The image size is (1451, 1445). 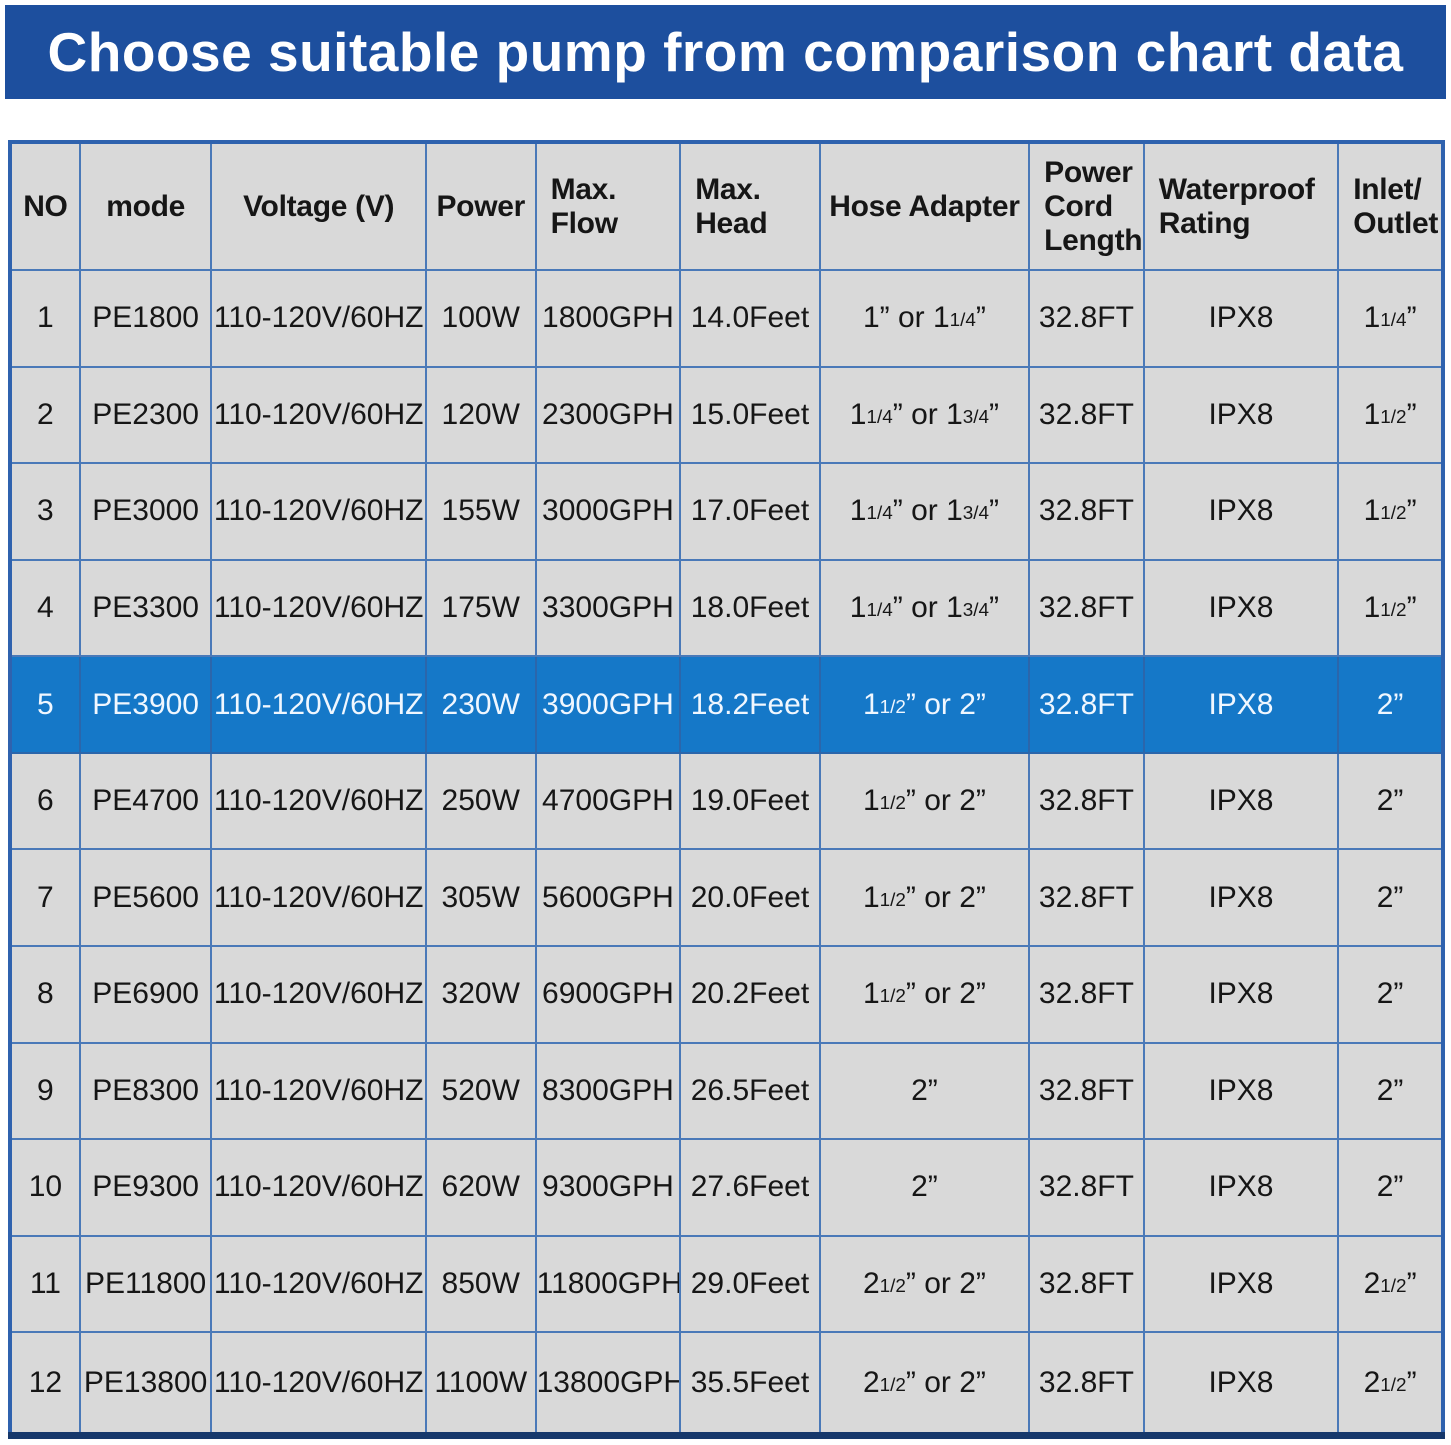 What do you see at coordinates (750, 1284) in the screenshot?
I see `table-cell: 29.0Feet` at bounding box center [750, 1284].